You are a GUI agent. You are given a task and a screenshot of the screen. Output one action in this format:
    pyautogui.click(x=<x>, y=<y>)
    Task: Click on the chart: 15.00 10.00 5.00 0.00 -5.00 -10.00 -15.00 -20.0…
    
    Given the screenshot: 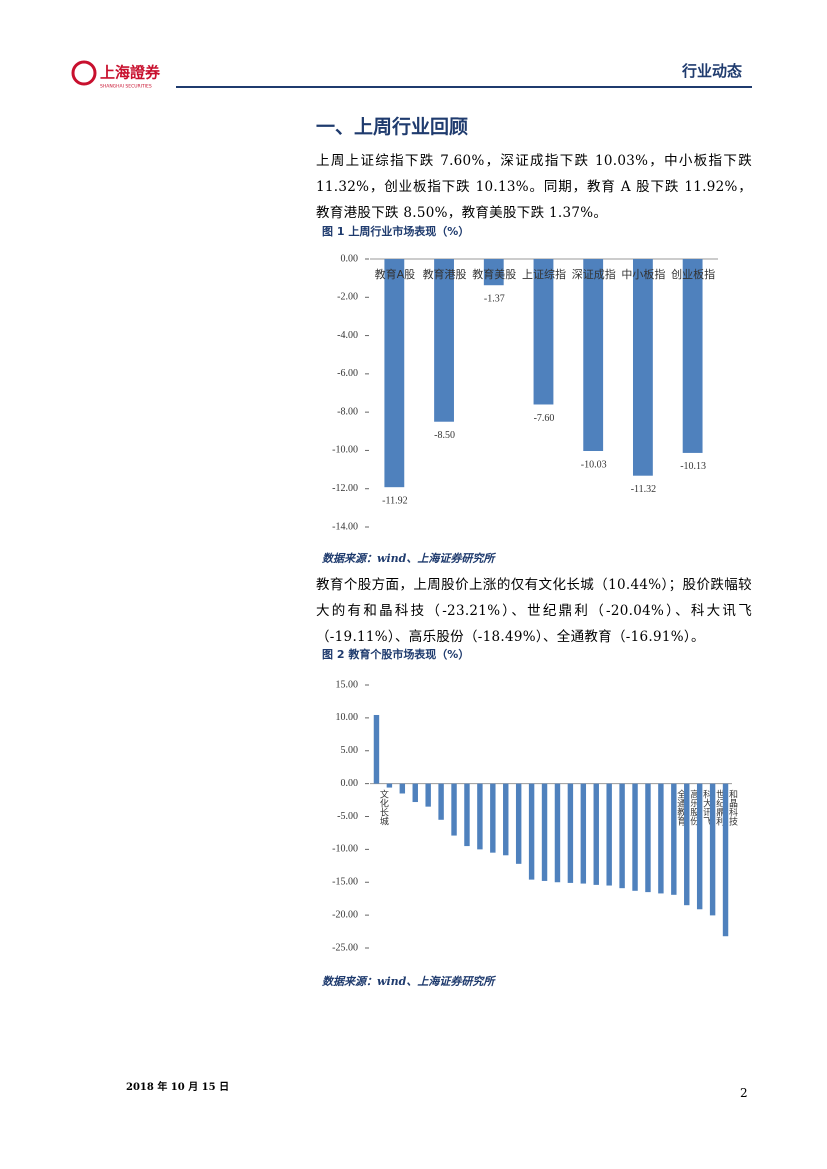 What is the action you would take?
    pyautogui.click(x=535, y=816)
    